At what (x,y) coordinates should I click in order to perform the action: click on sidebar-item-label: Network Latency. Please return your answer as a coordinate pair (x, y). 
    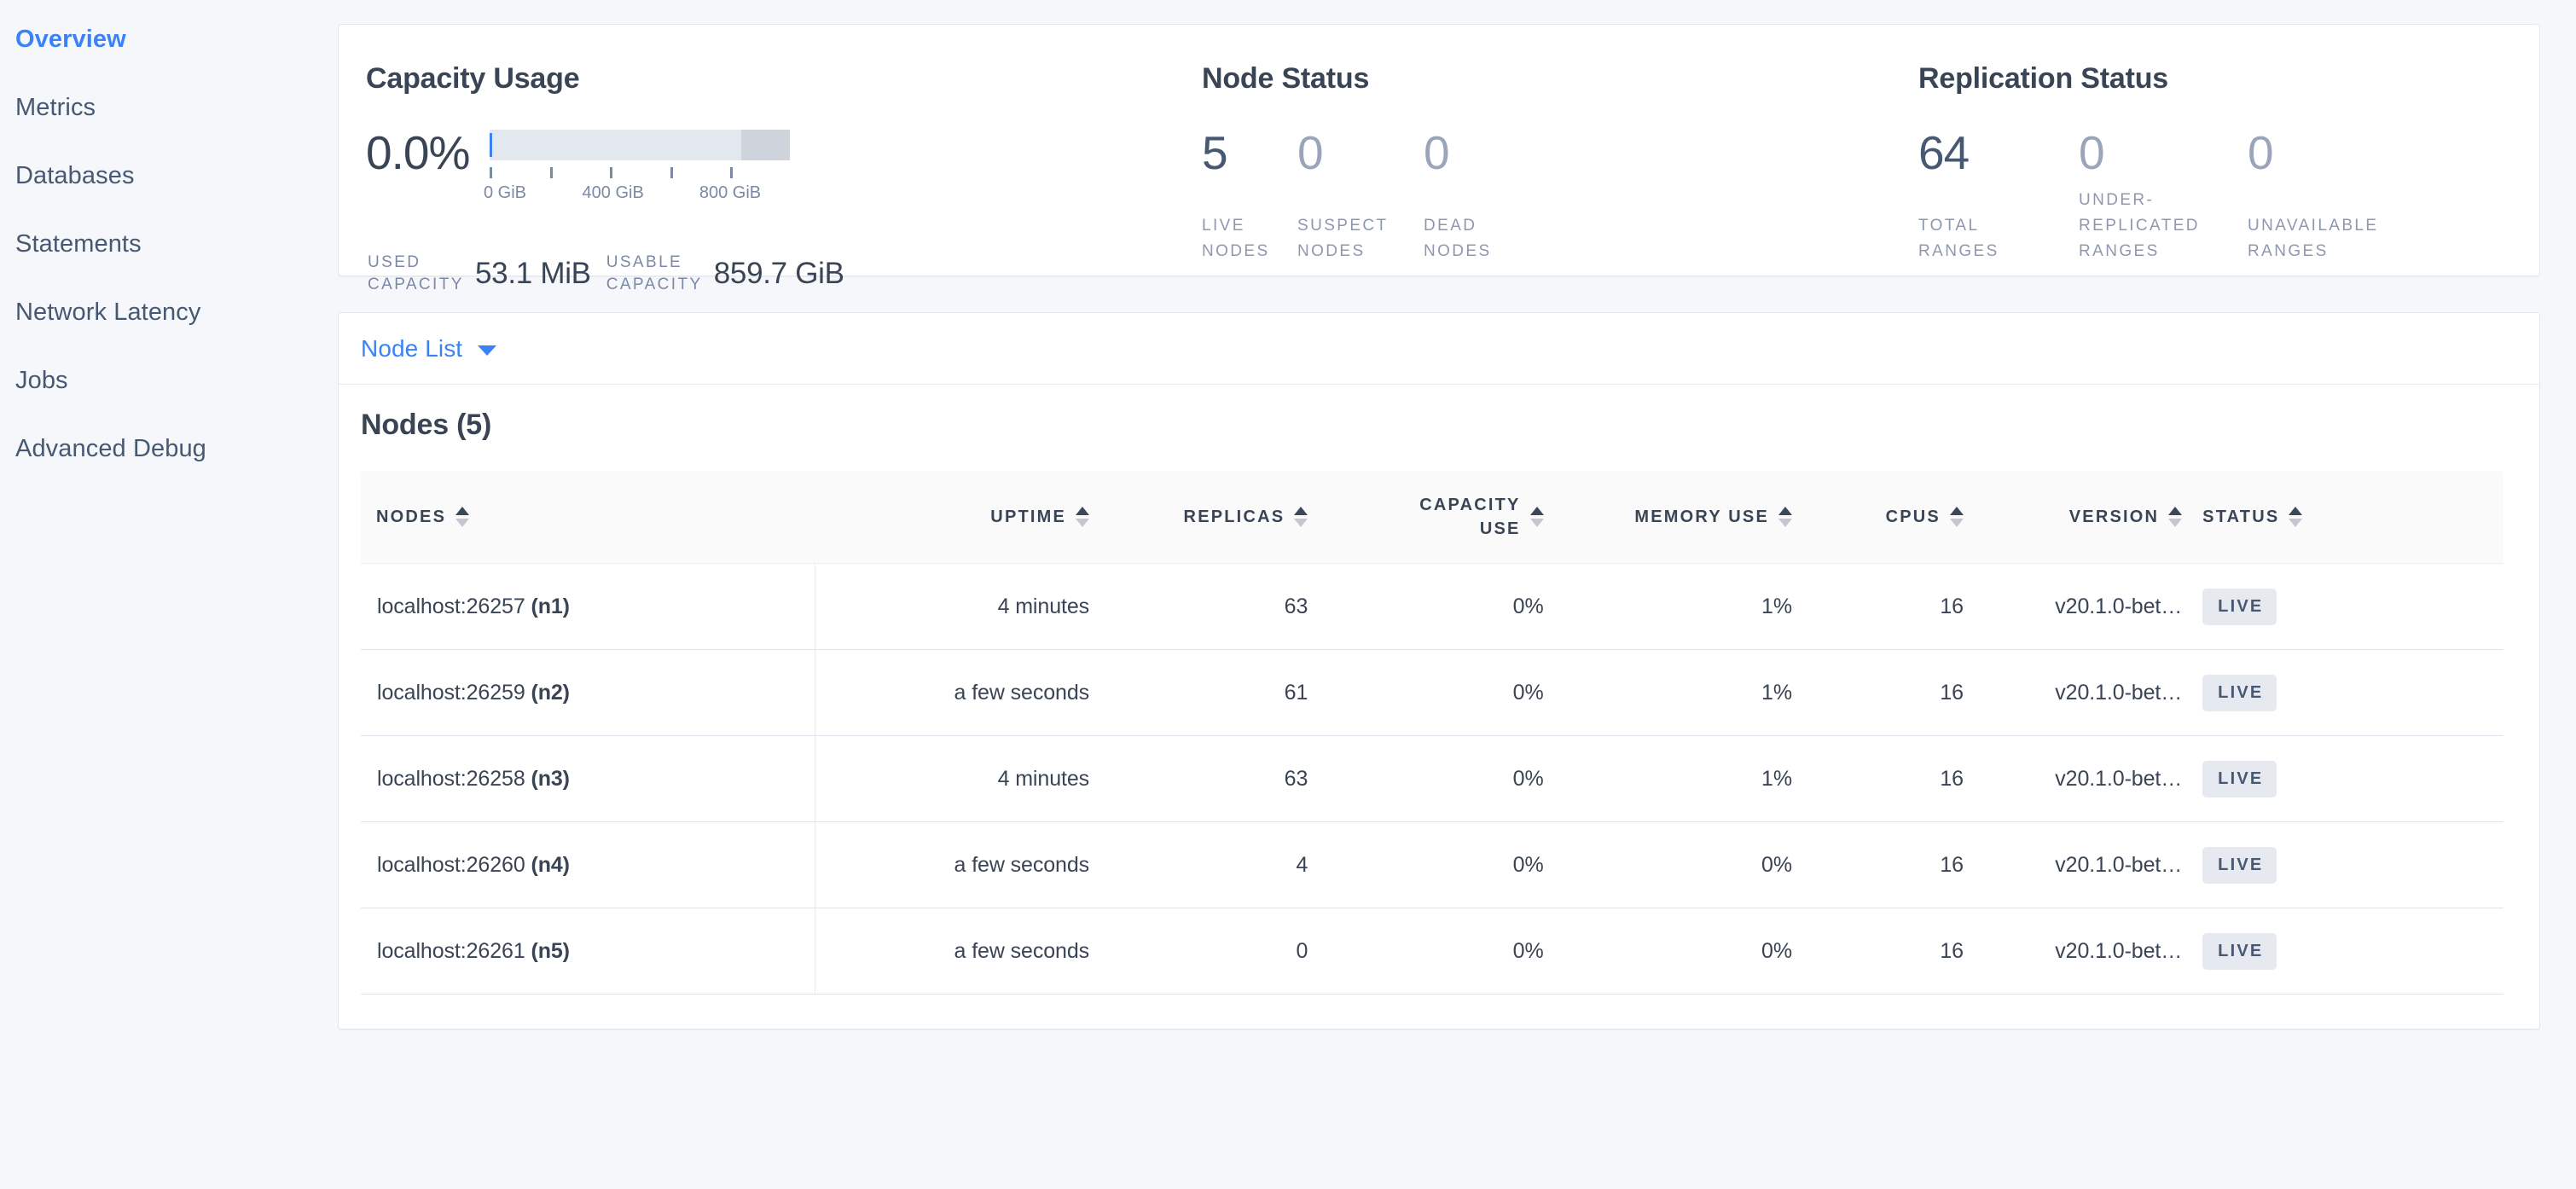
    Looking at the image, I should click on (108, 312).